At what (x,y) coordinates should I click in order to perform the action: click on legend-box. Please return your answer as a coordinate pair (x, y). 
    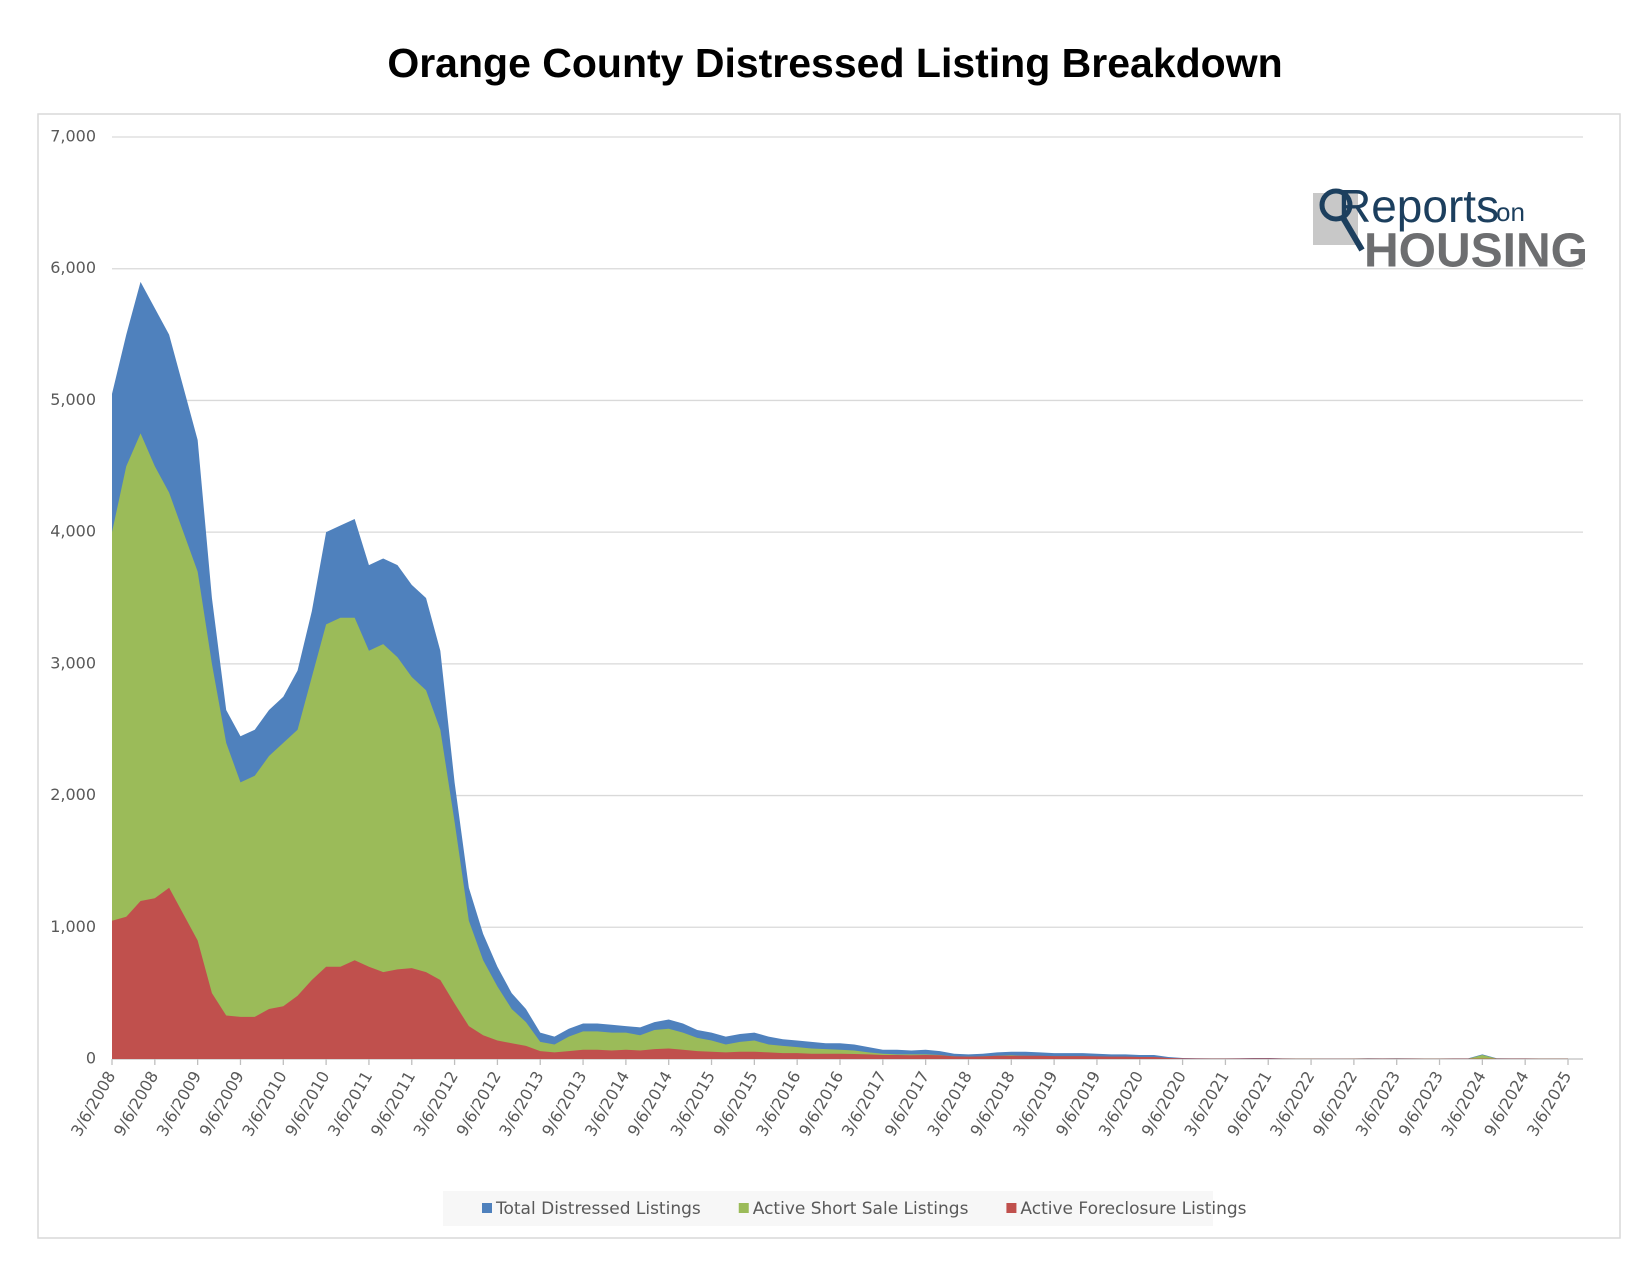
    Looking at the image, I should click on (828, 1208).